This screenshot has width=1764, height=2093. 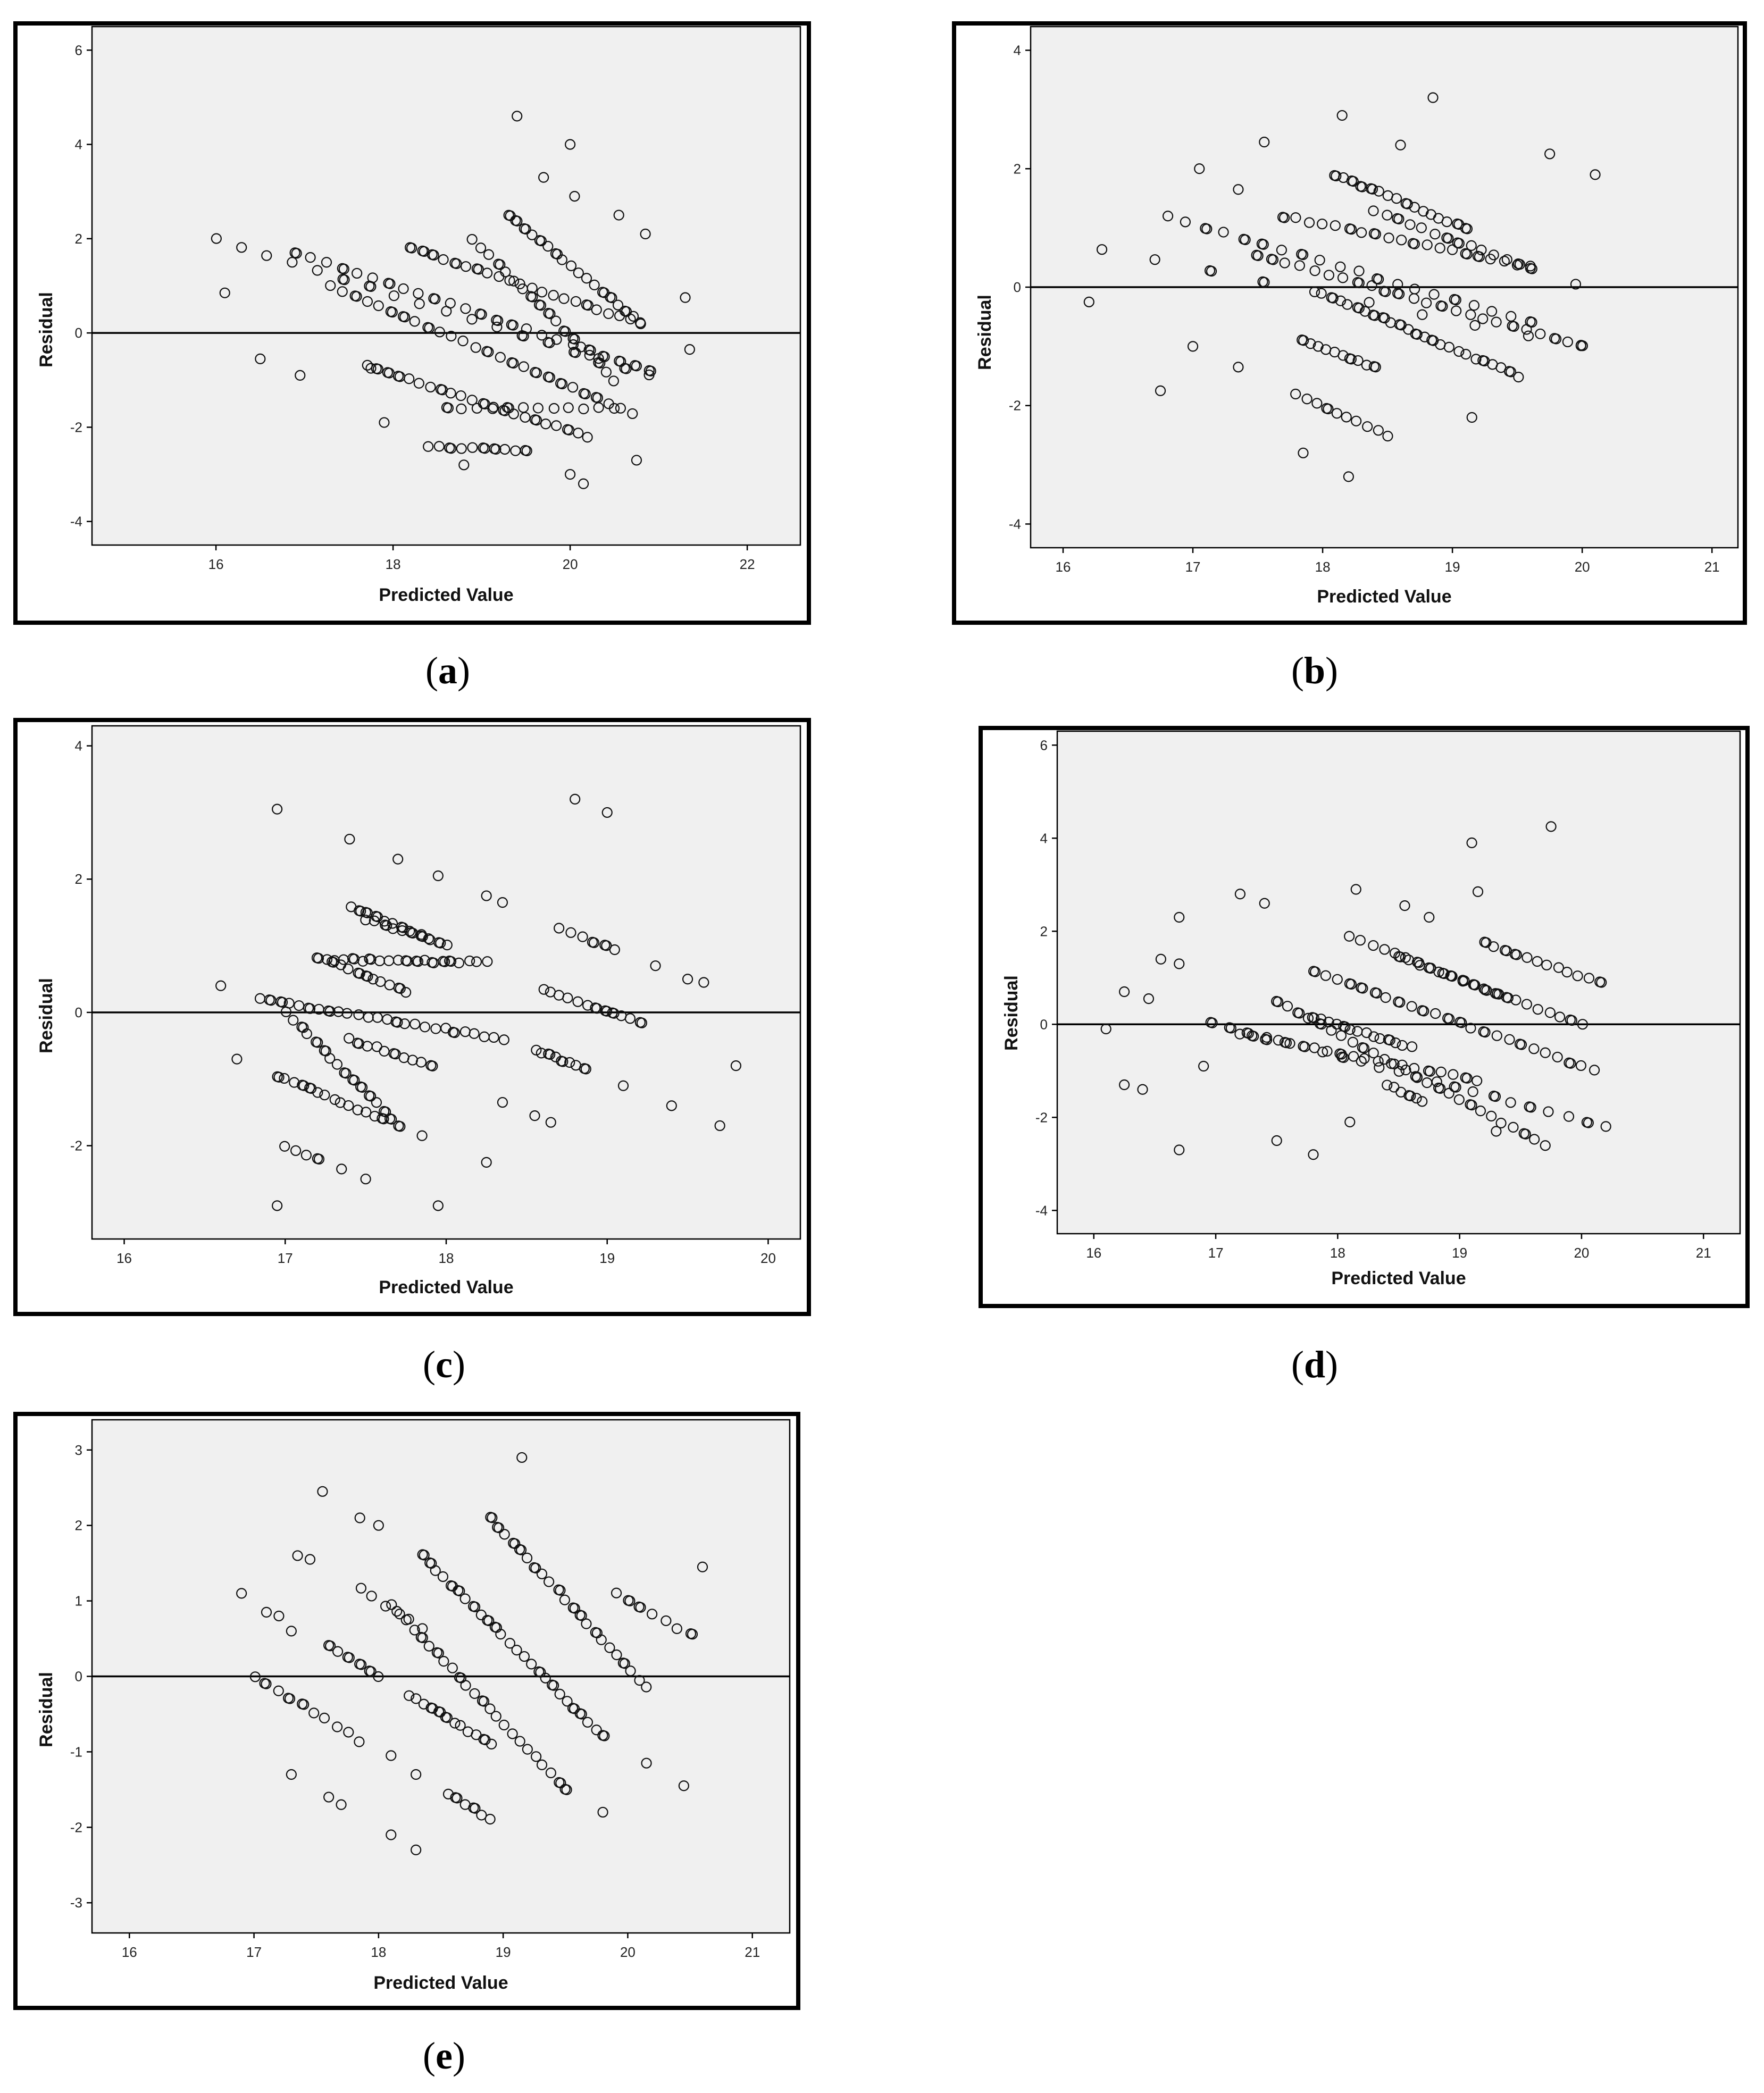 I want to click on plot-area, so click(x=446, y=982).